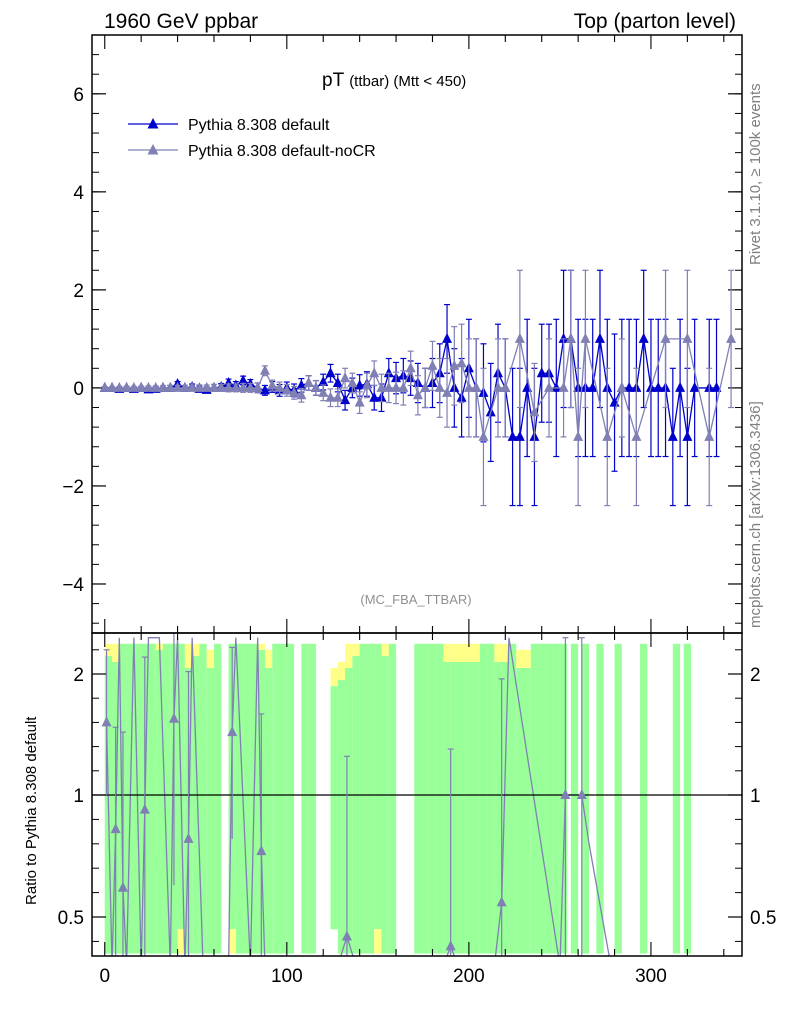 This screenshot has height=1024, width=786. Describe the element at coordinates (181, 21) in the screenshot. I see `header-left: 1960 GeV ppbar` at that location.